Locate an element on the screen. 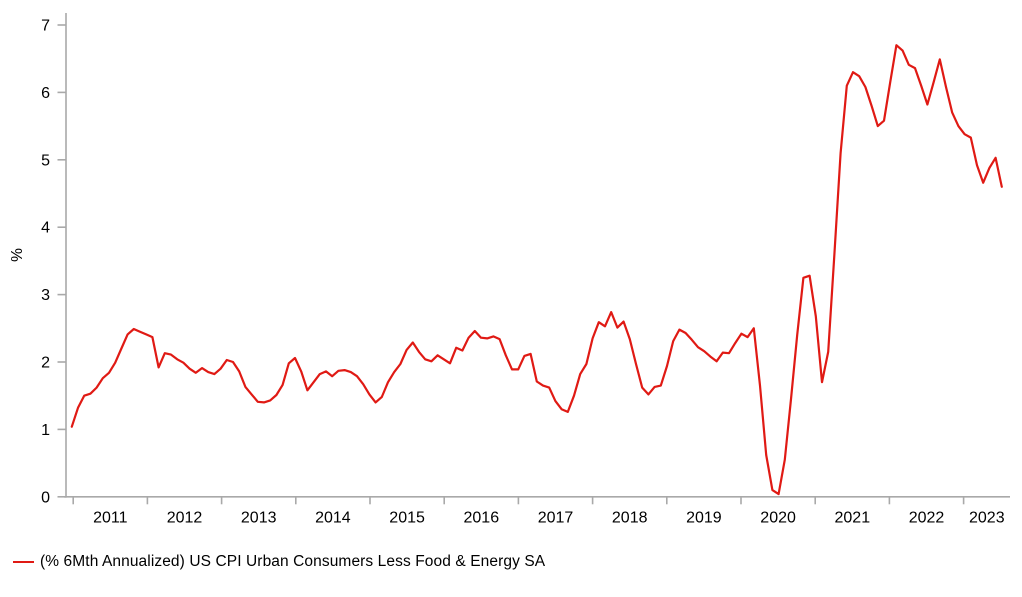 The width and height of the screenshot is (1022, 597). x-axis-tick-label: 2013 is located at coordinates (259, 517).